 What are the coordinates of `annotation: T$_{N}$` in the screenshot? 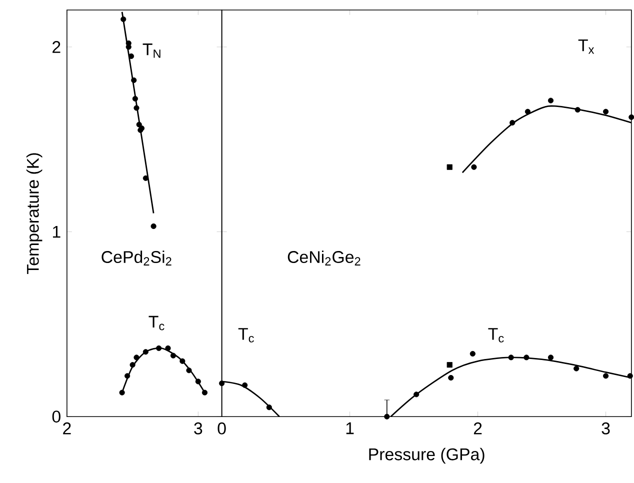 It's located at (151, 51).